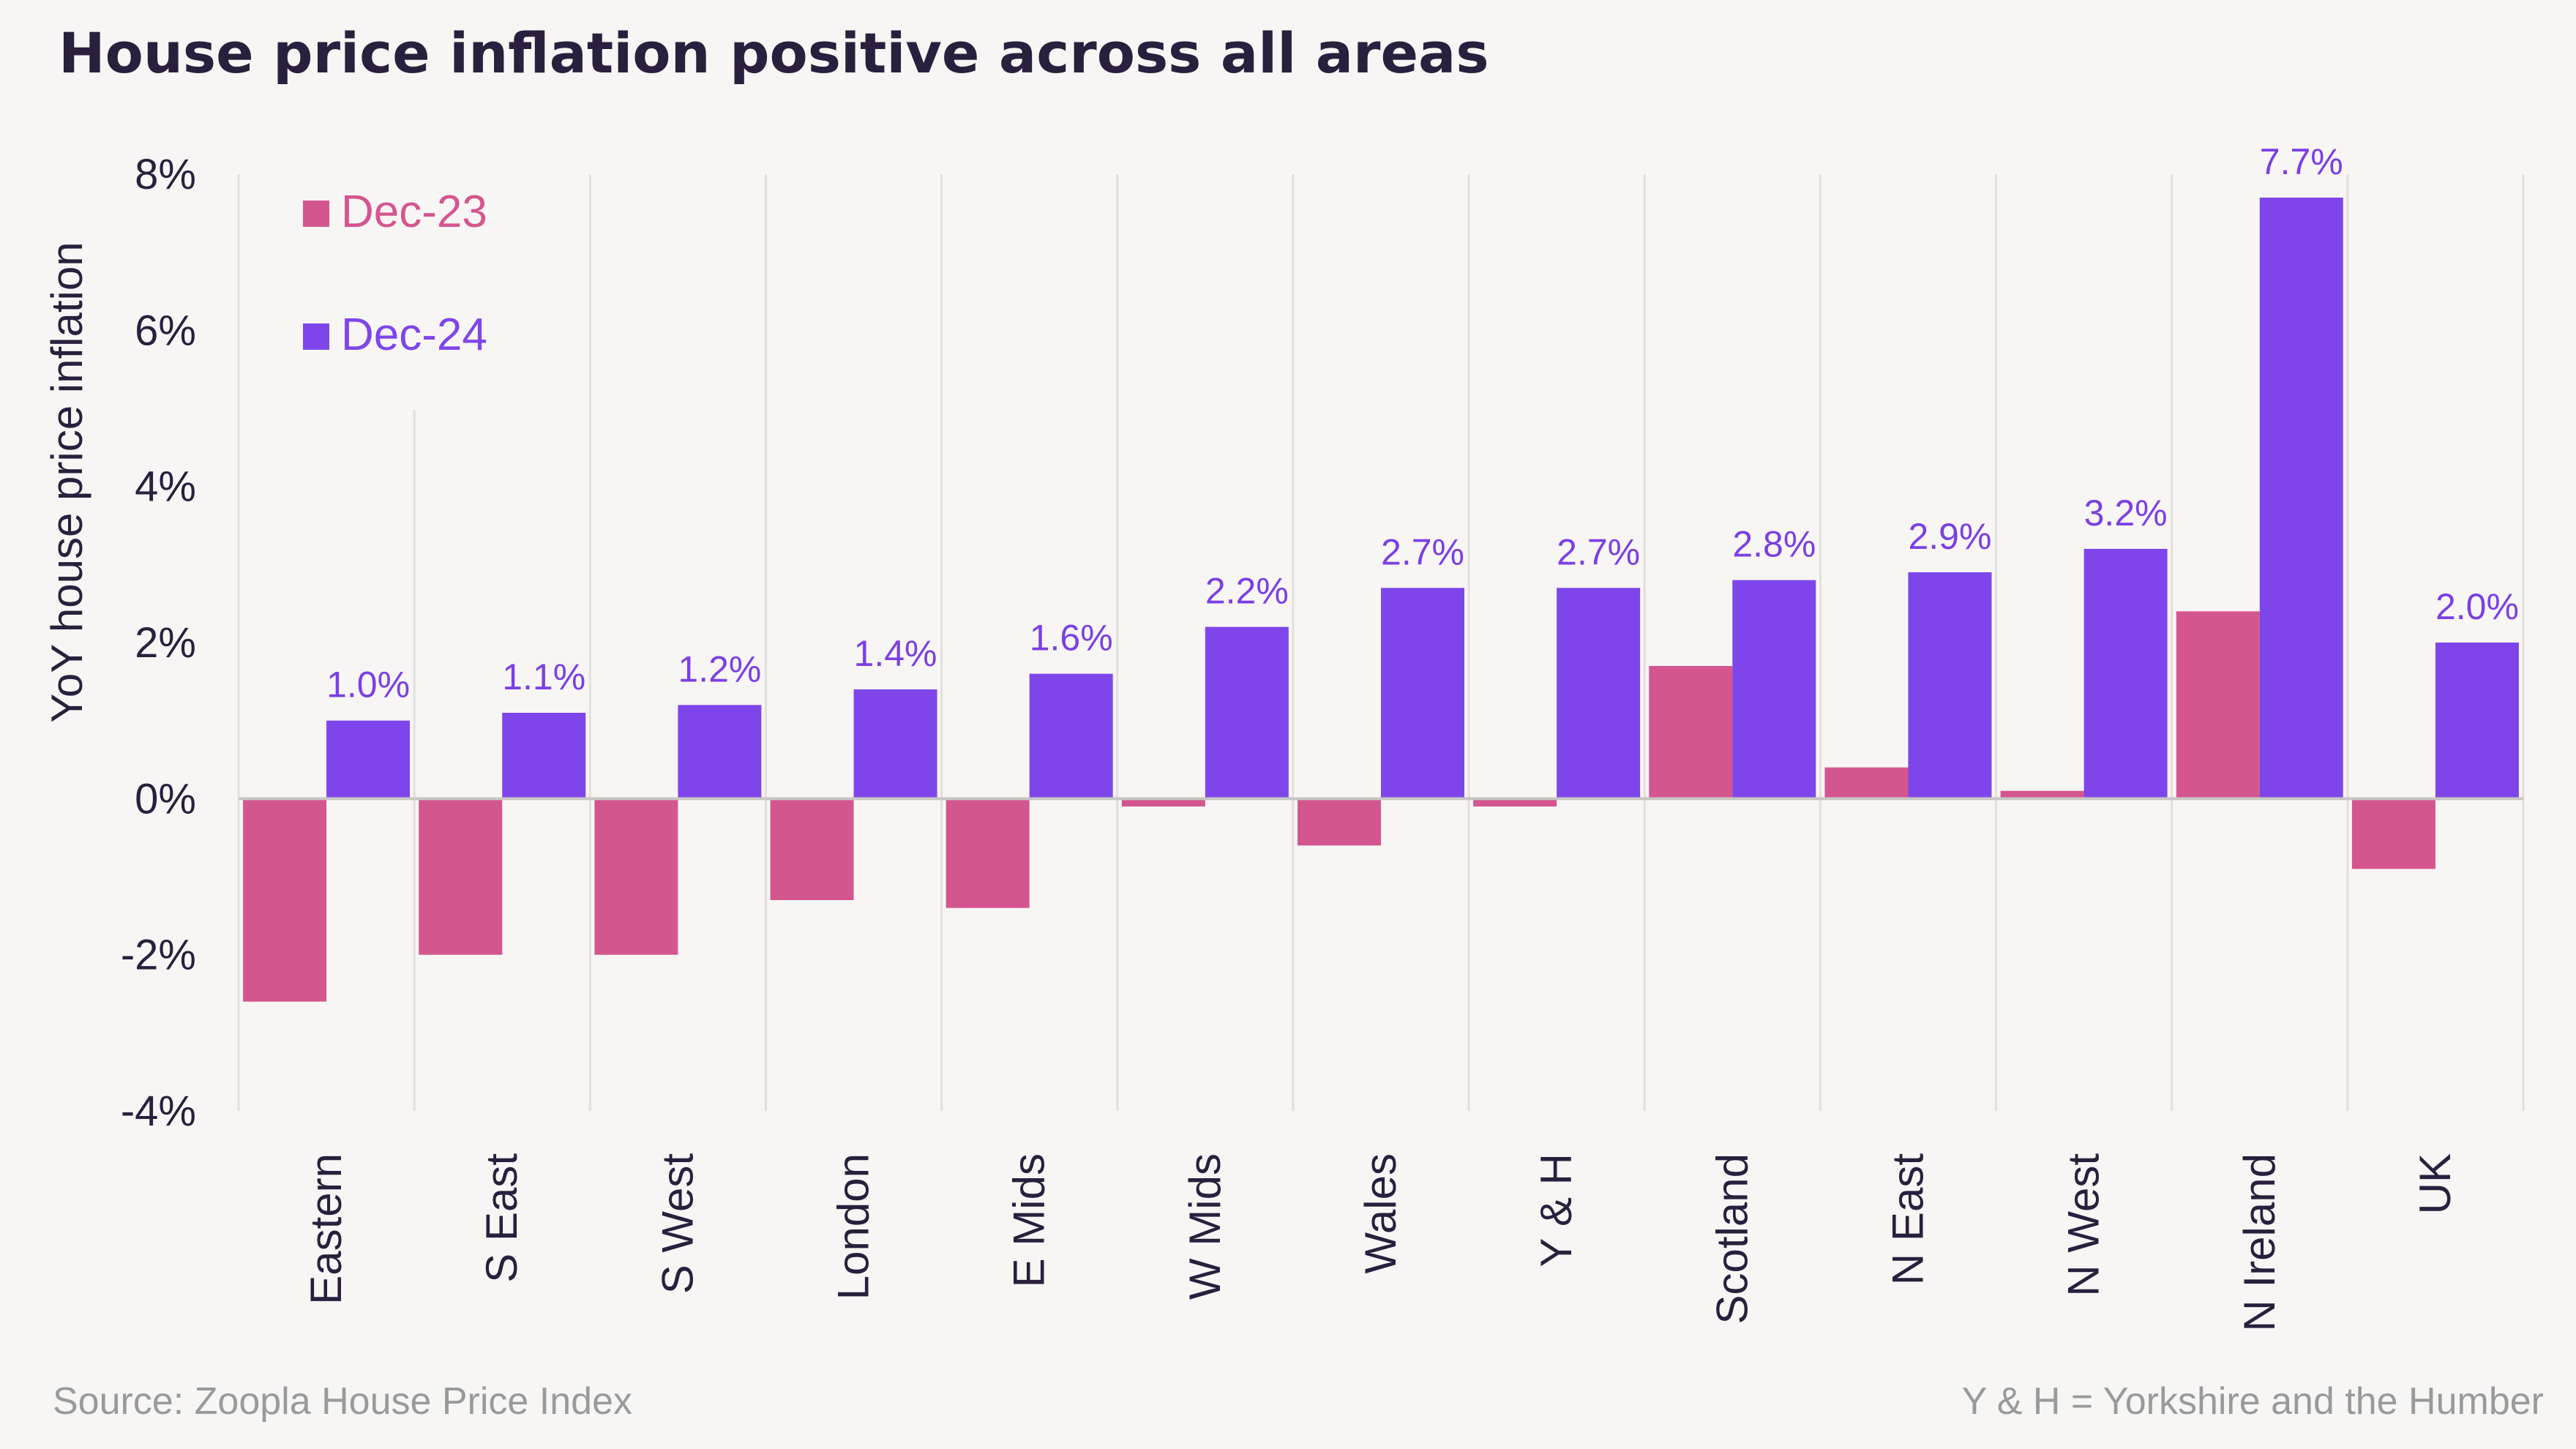 The width and height of the screenshot is (2576, 1449). Describe the element at coordinates (2083, 1225) in the screenshot. I see `x-tick-label: N West` at that location.